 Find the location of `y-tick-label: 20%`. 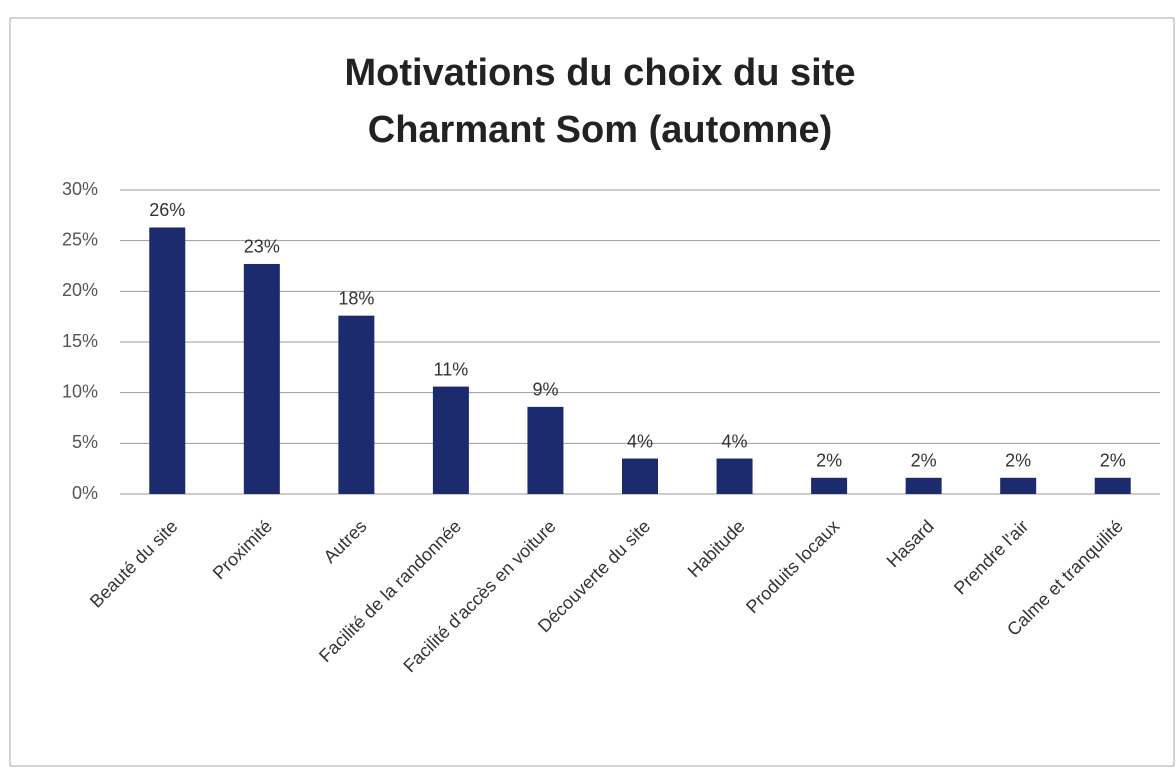

y-tick-label: 20% is located at coordinates (80, 290).